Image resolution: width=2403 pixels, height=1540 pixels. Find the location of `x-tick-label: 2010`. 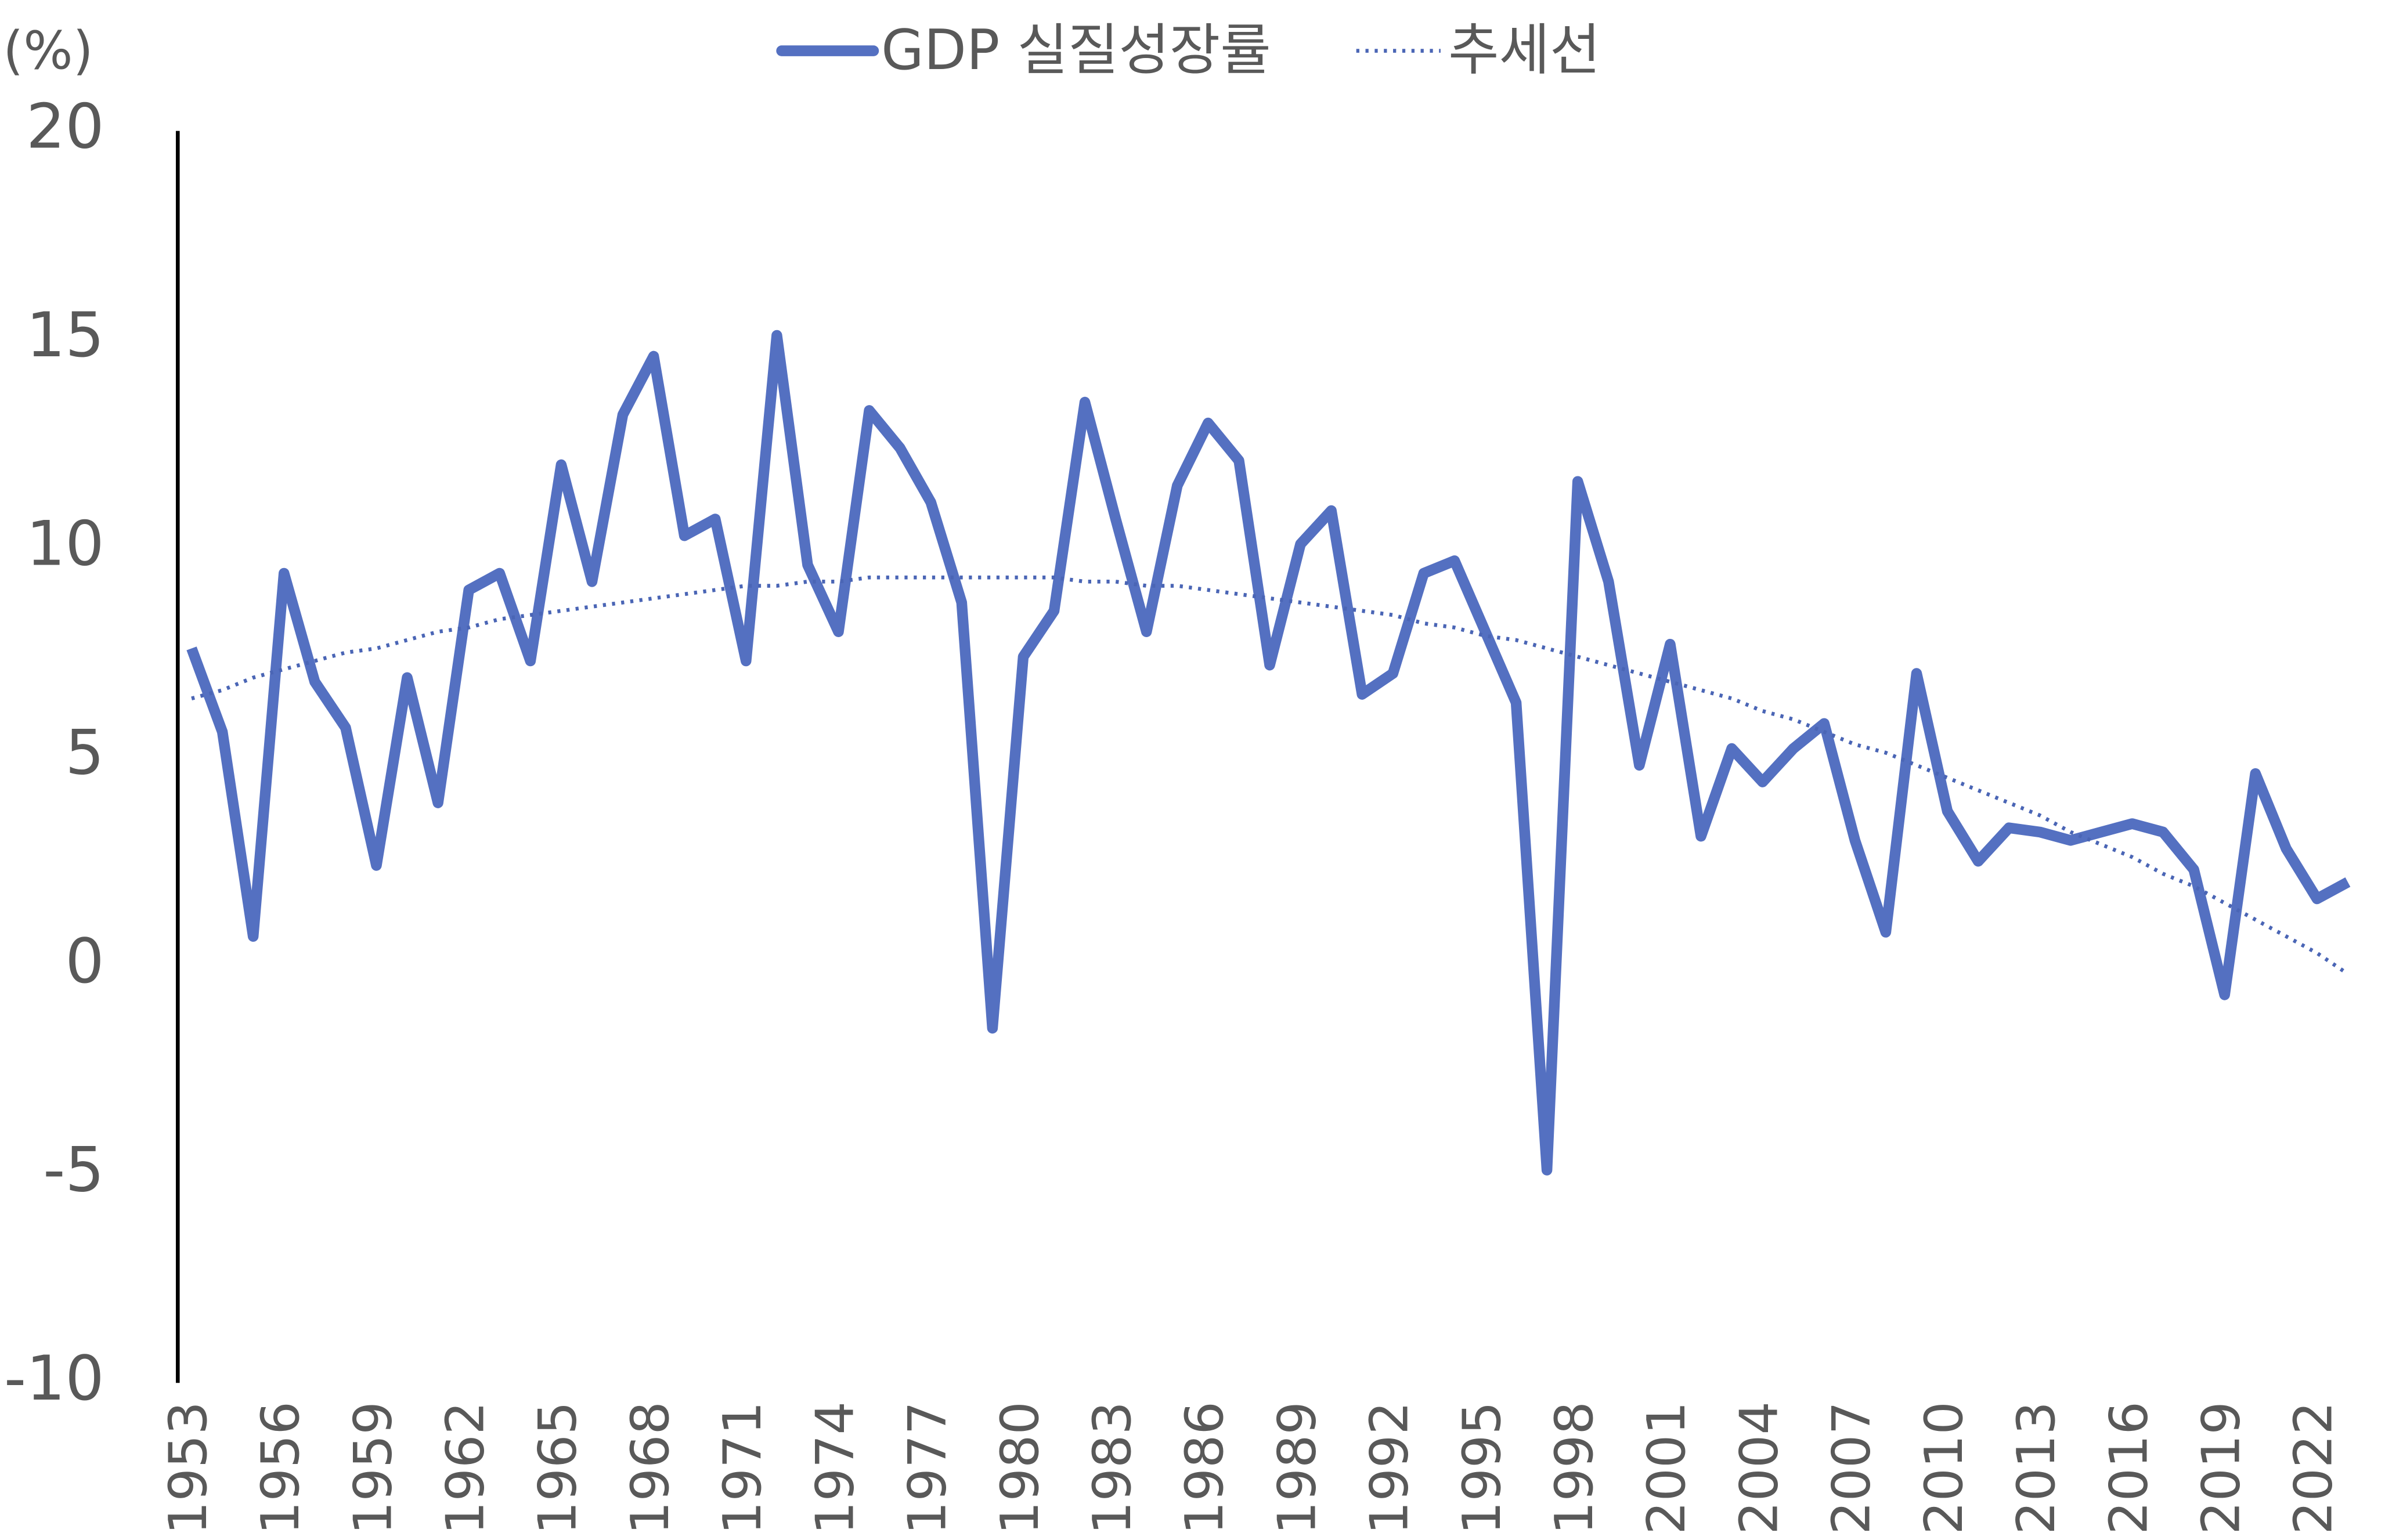

x-tick-label: 2010 is located at coordinates (1944, 1468).